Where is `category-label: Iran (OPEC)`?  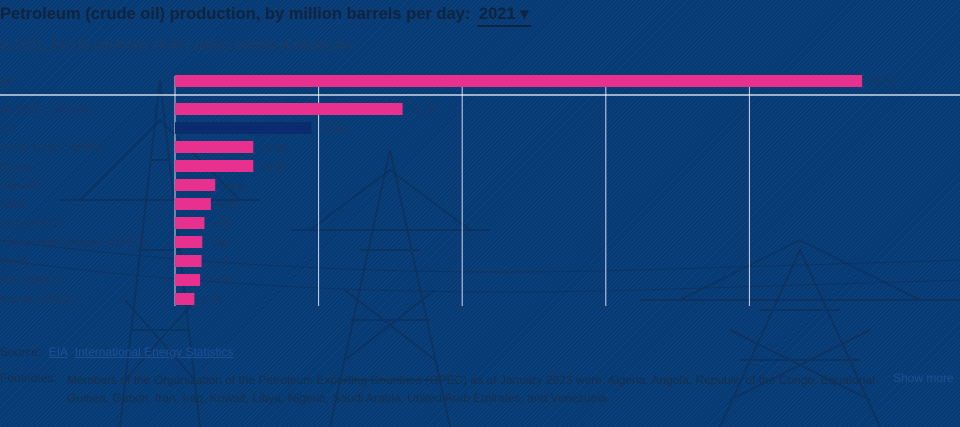 category-label: Iran (OPEC) is located at coordinates (30, 281).